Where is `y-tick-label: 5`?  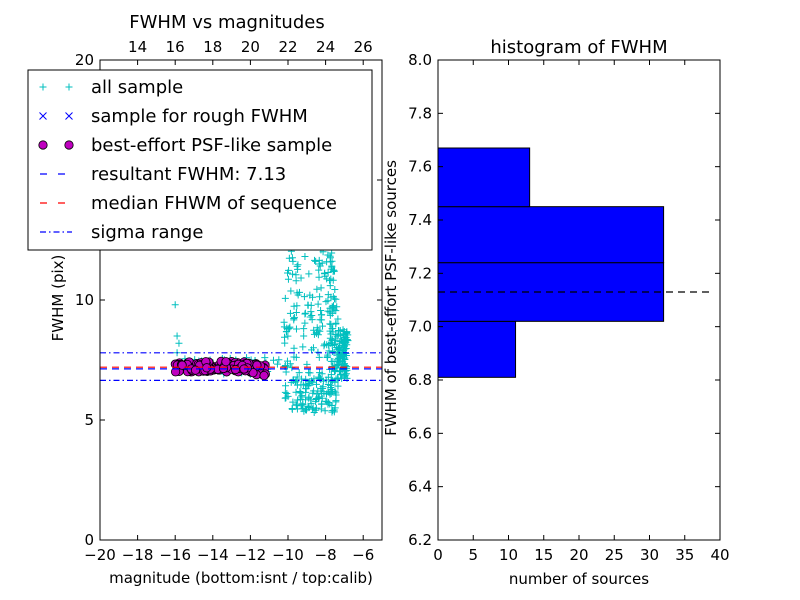 y-tick-label: 5 is located at coordinates (89, 420).